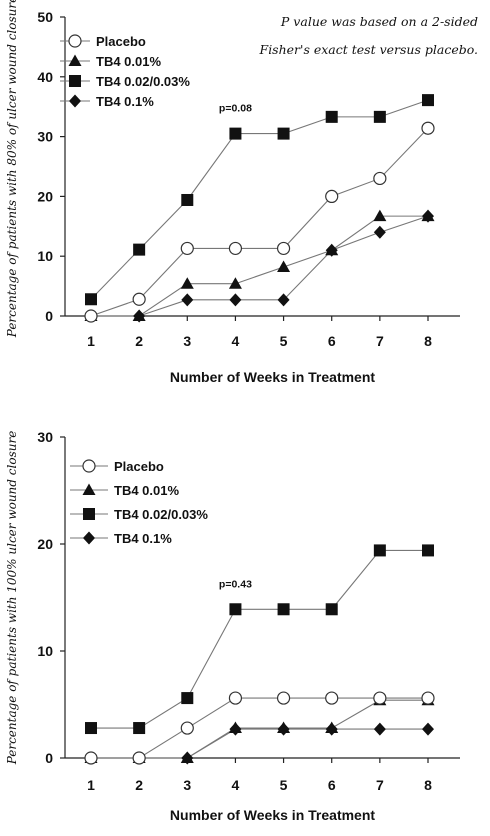 The width and height of the screenshot is (490, 836). Describe the element at coordinates (45, 651) in the screenshot. I see `y-tick-label: 10` at that location.